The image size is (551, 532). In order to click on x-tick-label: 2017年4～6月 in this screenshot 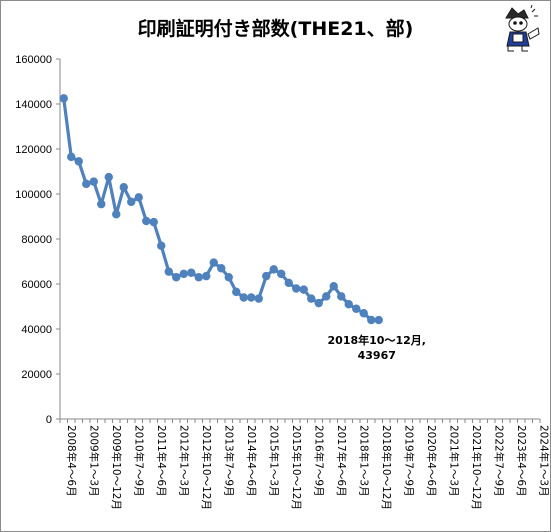, I will do `click(341, 461)`.